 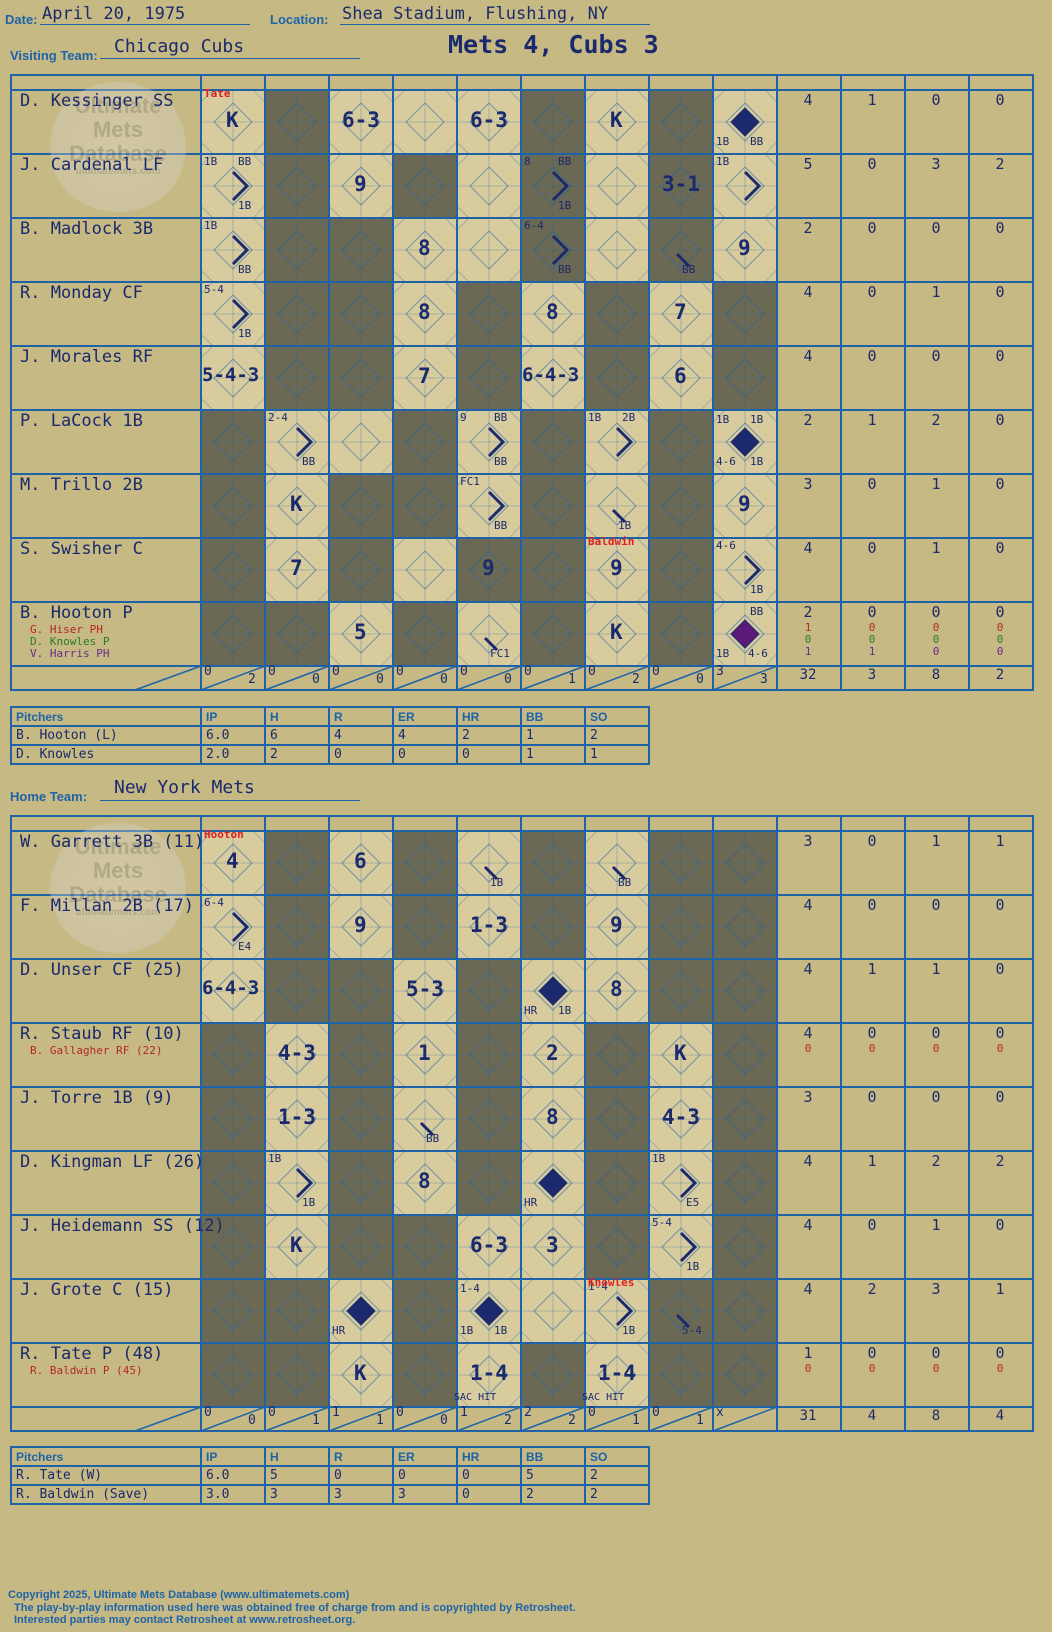 I want to click on pitcher-change-note: Tate, so click(x=217, y=93).